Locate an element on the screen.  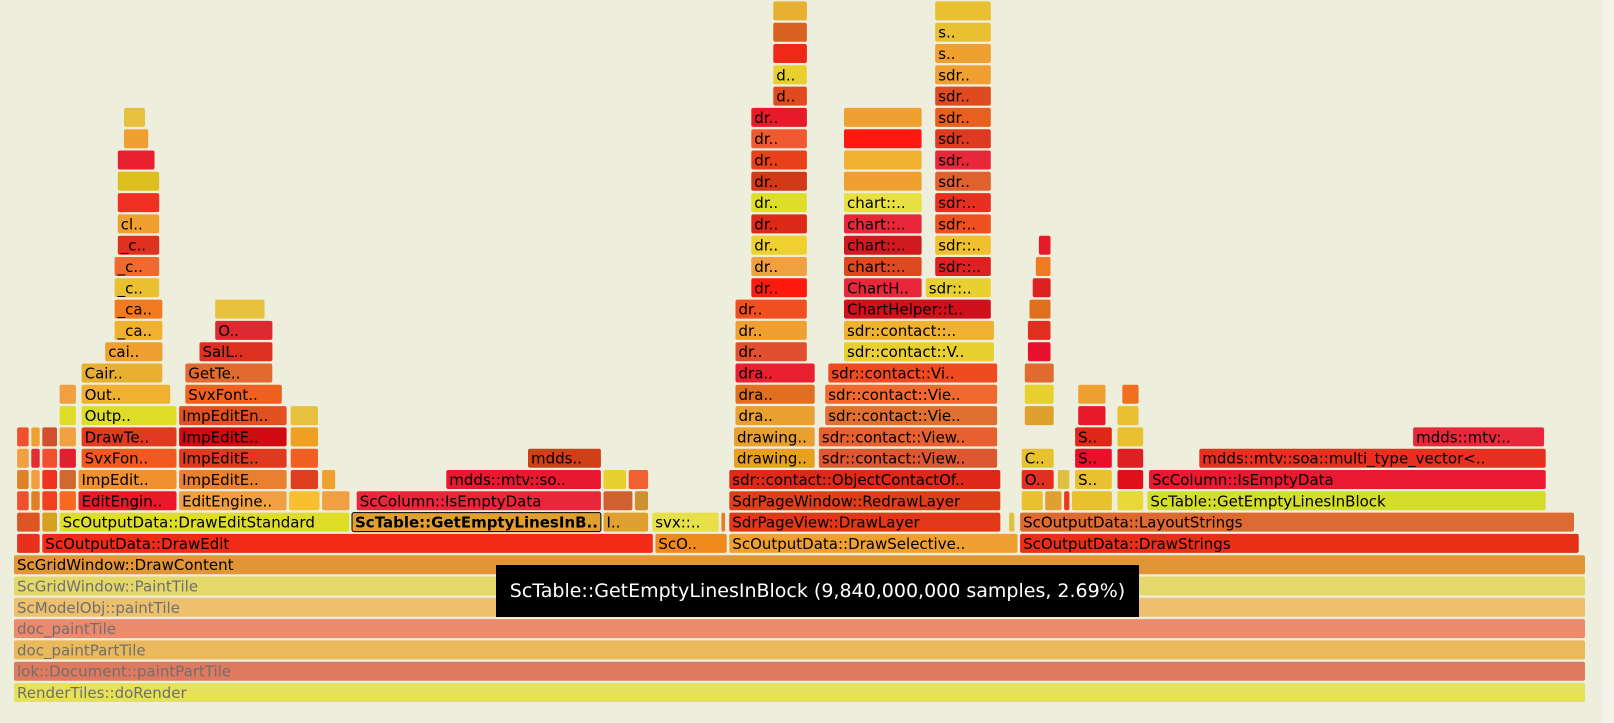
vertical-scrollbar is located at coordinates (1608, 361).